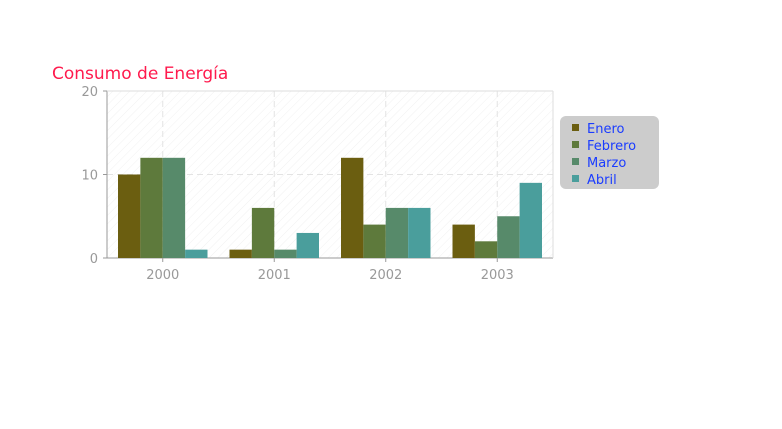 This screenshot has width=782, height=429. I want to click on legend-background, so click(609, 152).